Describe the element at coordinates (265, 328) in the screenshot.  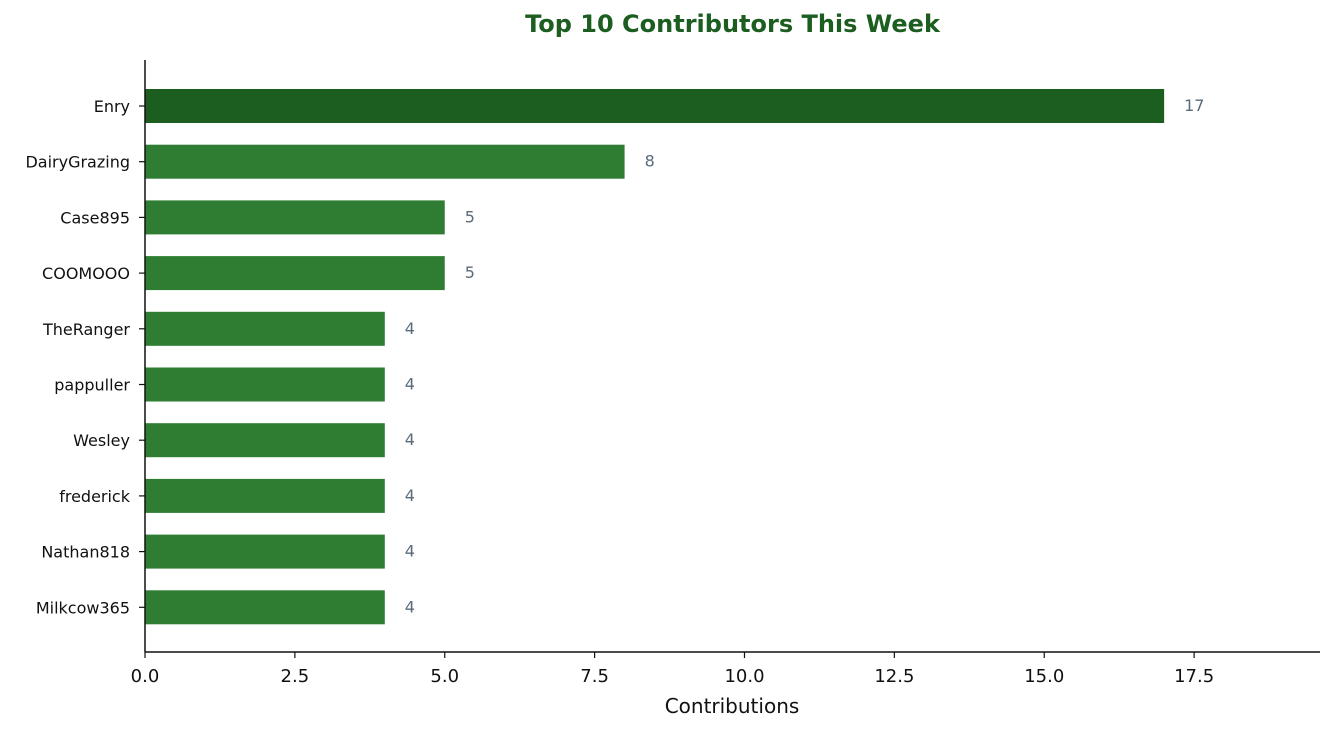
I see `bar-theranger` at that location.